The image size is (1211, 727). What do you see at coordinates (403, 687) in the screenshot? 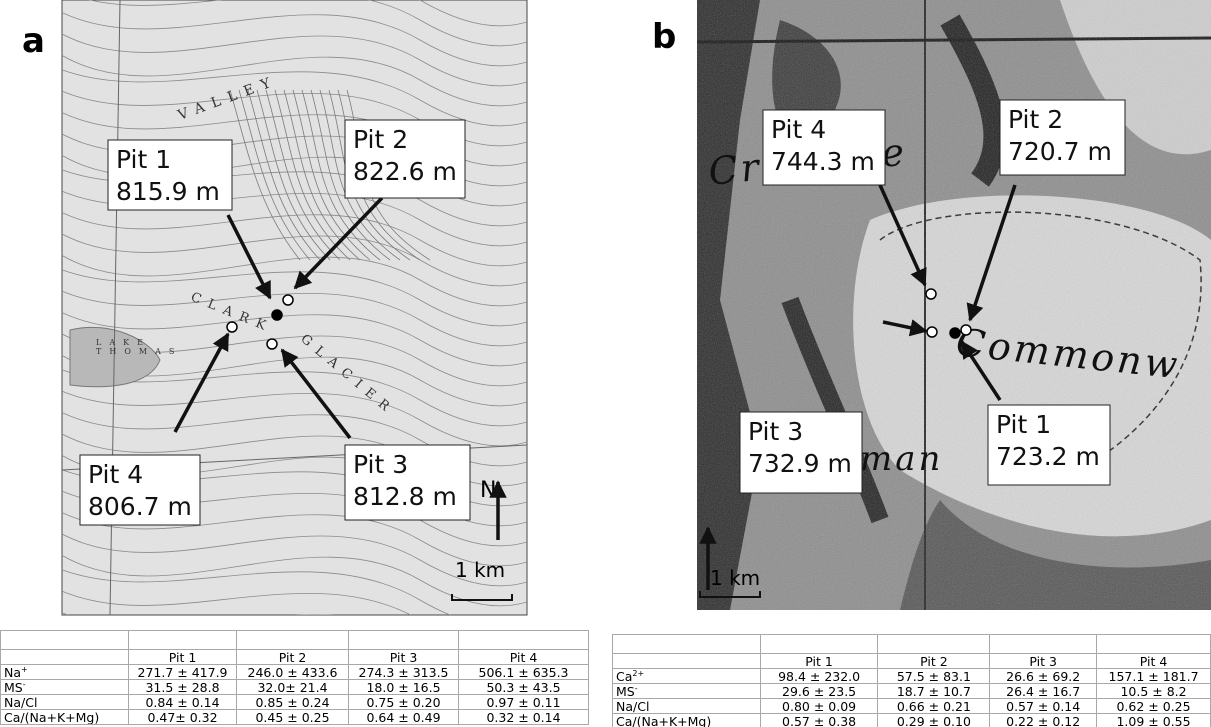
I see `table-cell: 18.0 ± 16.5` at bounding box center [403, 687].